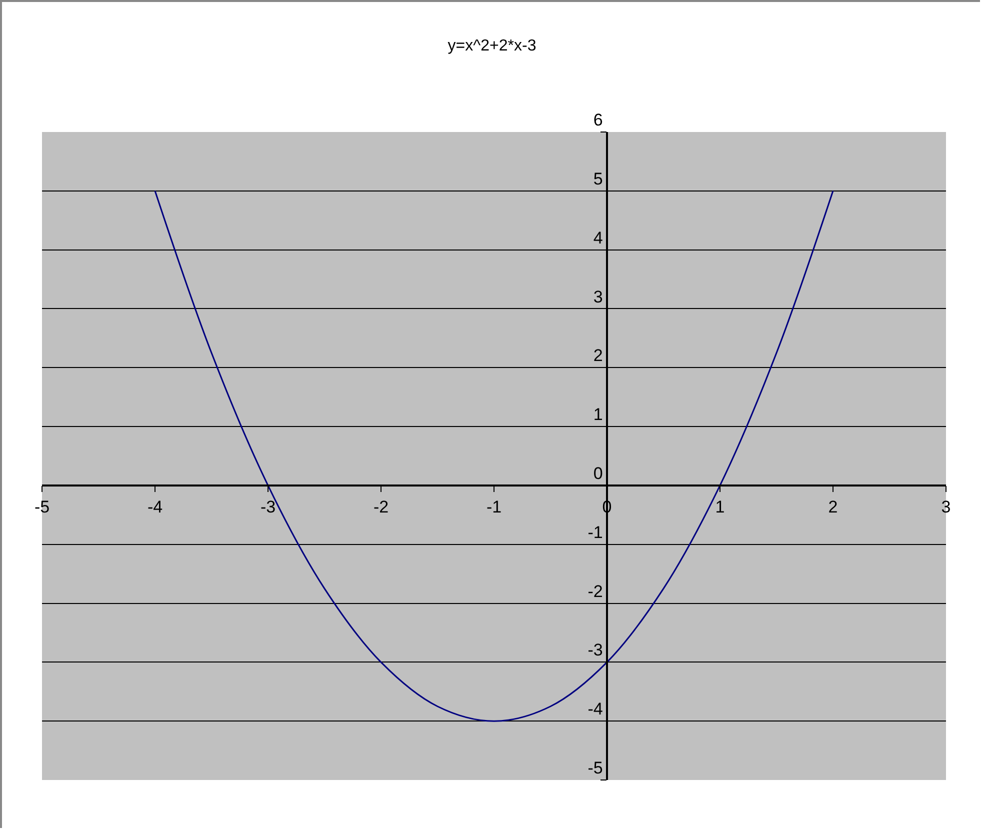 This screenshot has height=832, width=984. I want to click on y-tick-label: -3, so click(595, 650).